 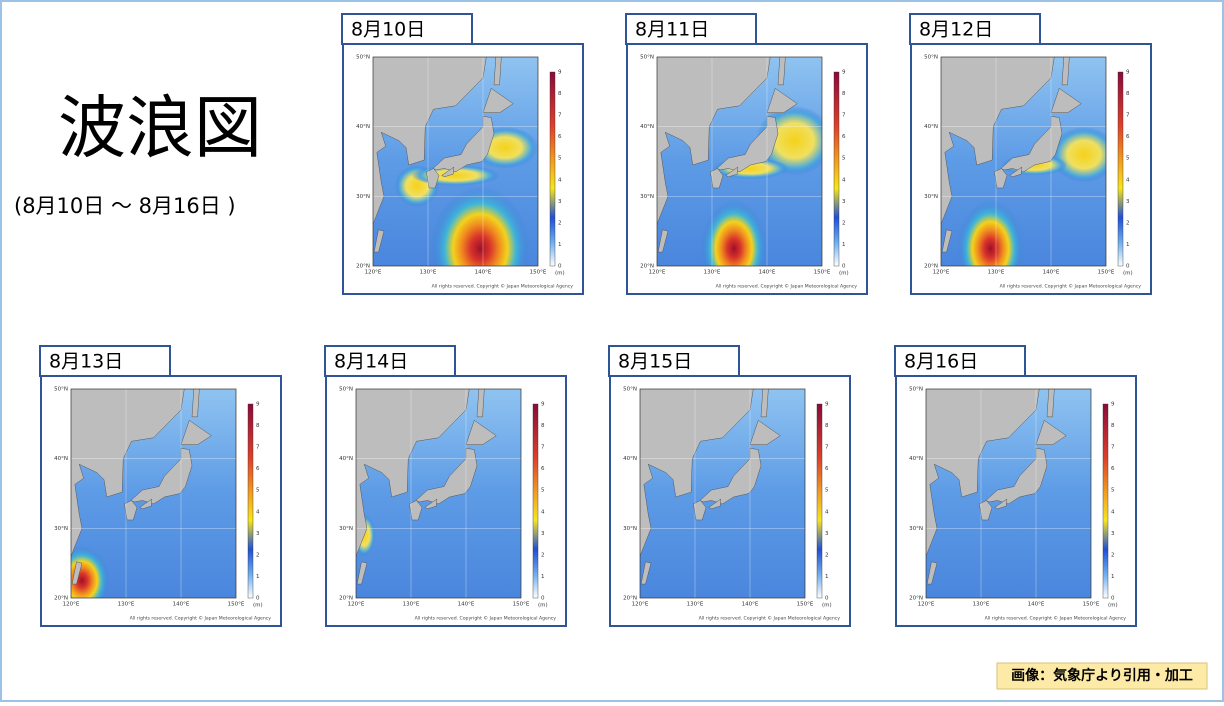 I want to click on scale-label: 9, so click(x=827, y=405).